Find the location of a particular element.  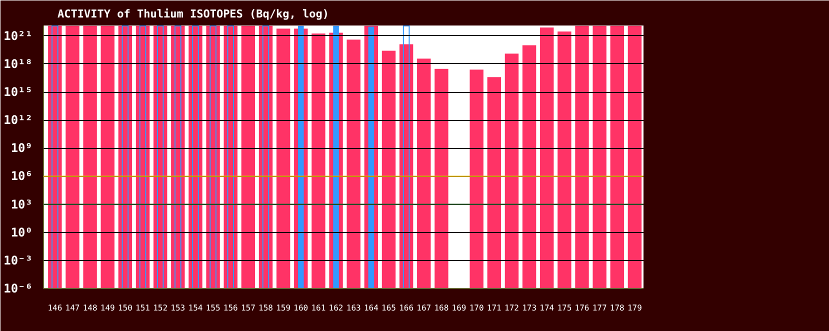

x-tick-label: 156 is located at coordinates (230, 308).